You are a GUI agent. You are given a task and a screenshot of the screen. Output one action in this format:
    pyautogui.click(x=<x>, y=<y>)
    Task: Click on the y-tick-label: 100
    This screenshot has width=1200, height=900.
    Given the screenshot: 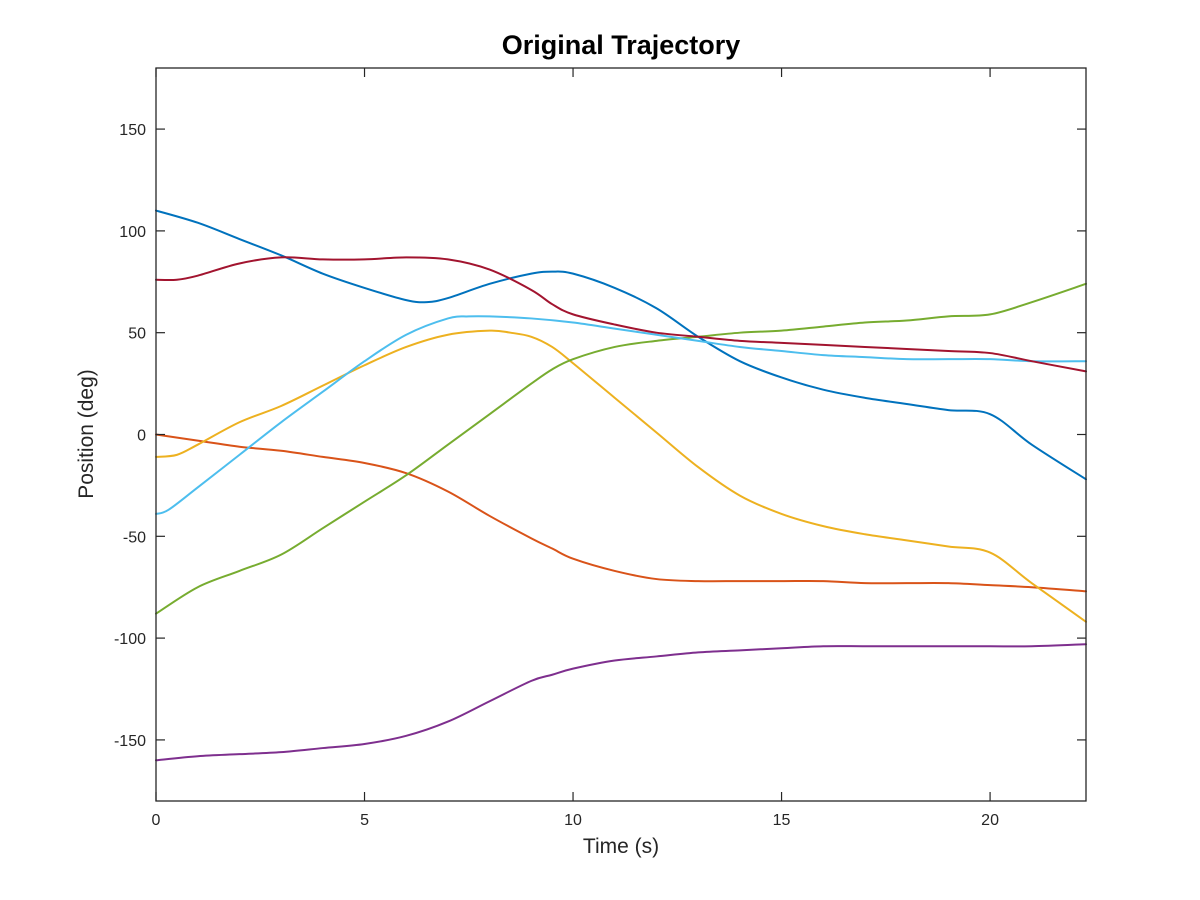 What is the action you would take?
    pyautogui.click(x=132, y=232)
    